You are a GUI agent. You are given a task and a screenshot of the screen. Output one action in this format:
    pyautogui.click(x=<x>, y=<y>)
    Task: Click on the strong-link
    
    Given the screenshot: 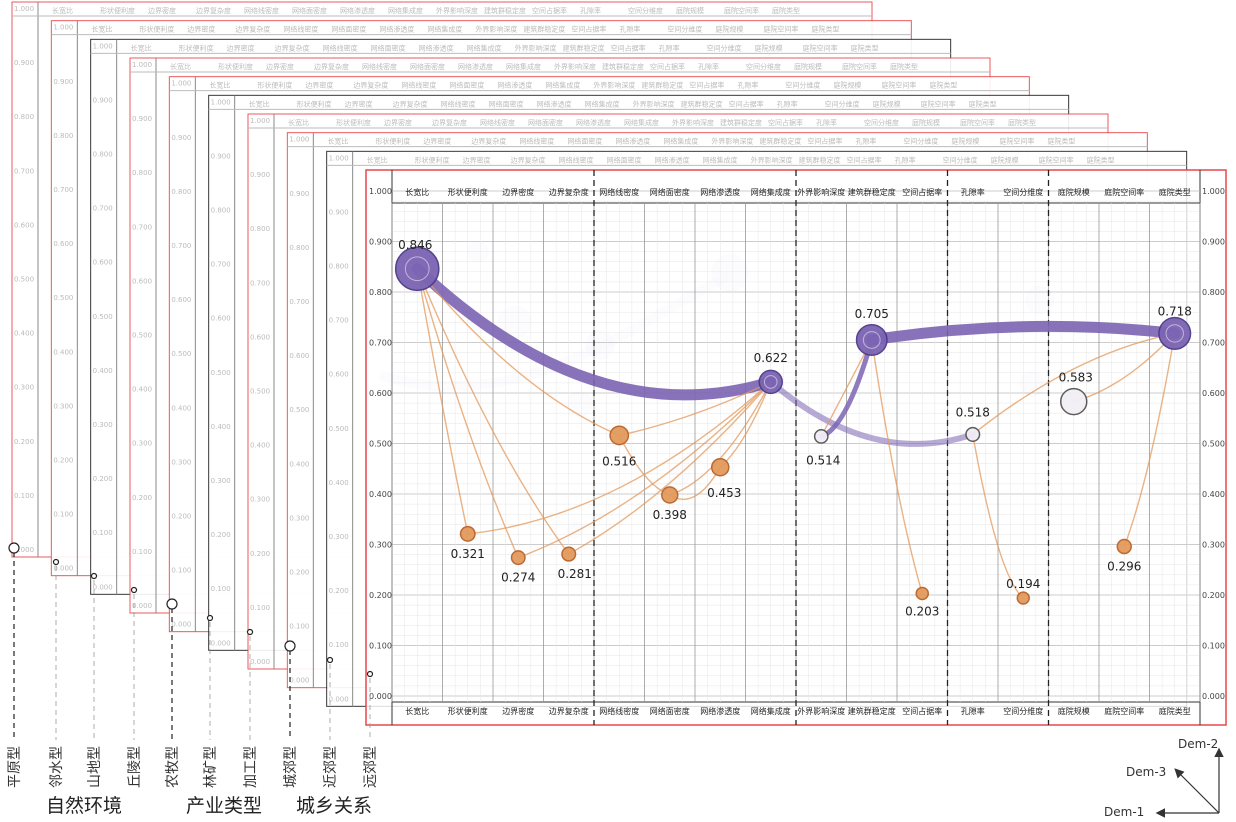 What is the action you would take?
    pyautogui.click(x=871, y=412)
    